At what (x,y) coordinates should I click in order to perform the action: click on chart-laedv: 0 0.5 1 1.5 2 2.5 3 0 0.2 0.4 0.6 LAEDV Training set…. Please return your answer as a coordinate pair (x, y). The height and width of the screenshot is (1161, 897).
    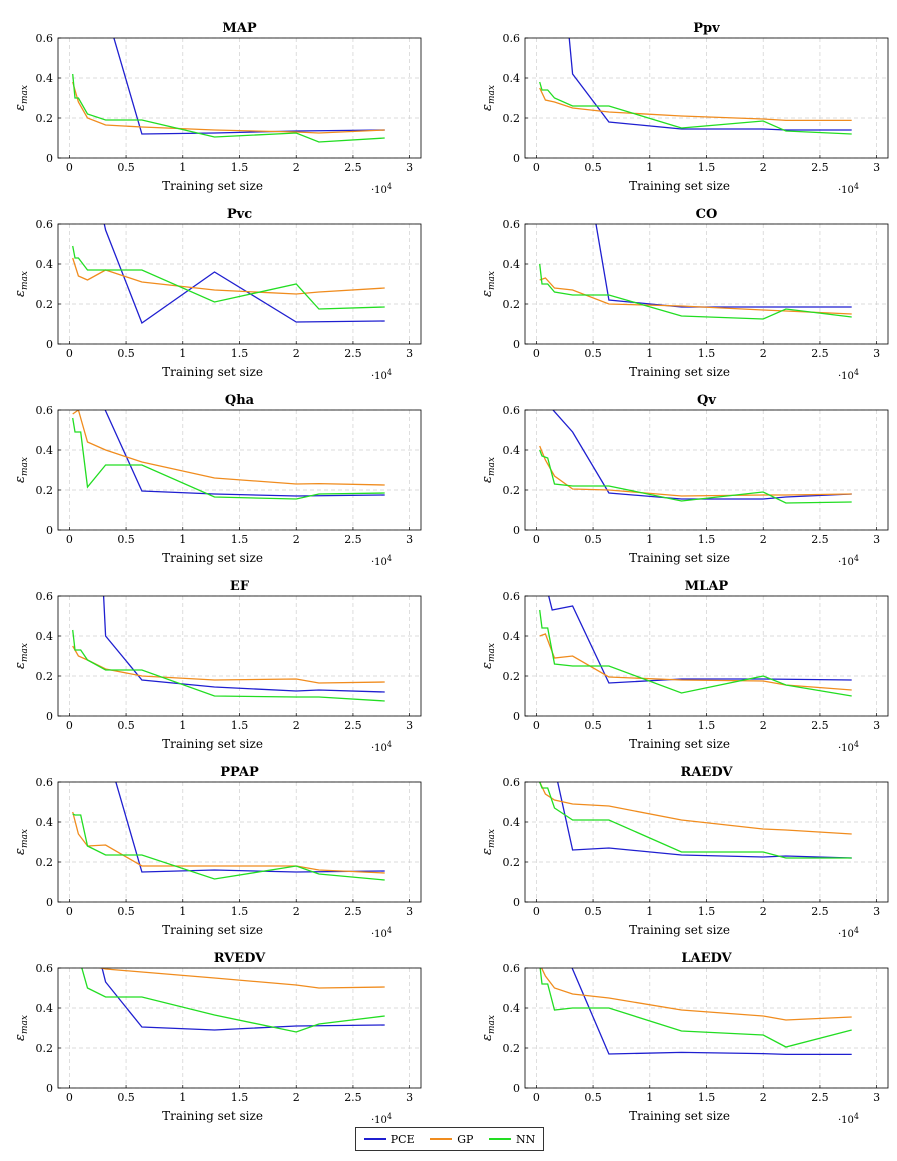
    Looking at the image, I should click on (684, 1038).